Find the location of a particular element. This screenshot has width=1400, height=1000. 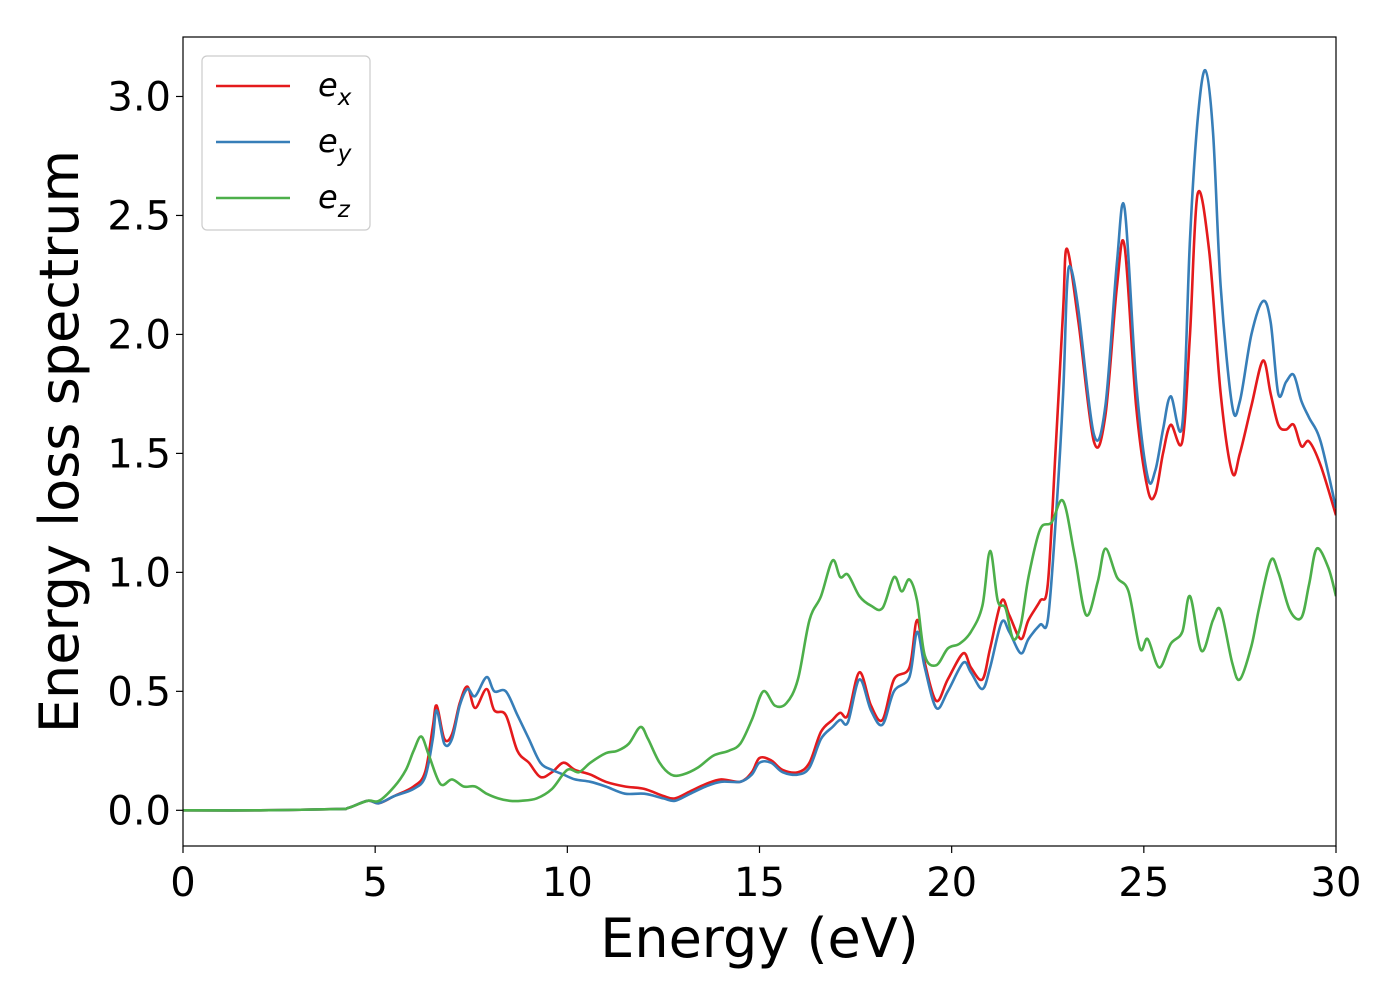

legend: ex ey ez is located at coordinates (286, 143).